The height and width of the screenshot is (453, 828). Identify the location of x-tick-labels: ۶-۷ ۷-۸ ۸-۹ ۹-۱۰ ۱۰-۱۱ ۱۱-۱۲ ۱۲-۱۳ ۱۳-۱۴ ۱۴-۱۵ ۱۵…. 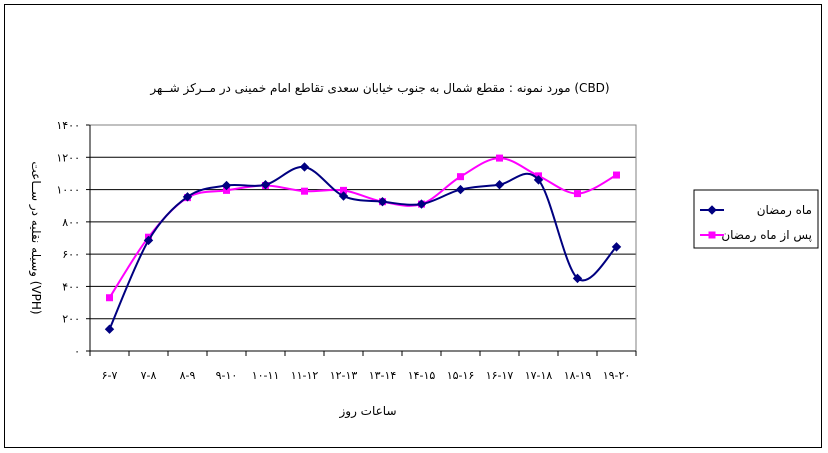
(366, 375).